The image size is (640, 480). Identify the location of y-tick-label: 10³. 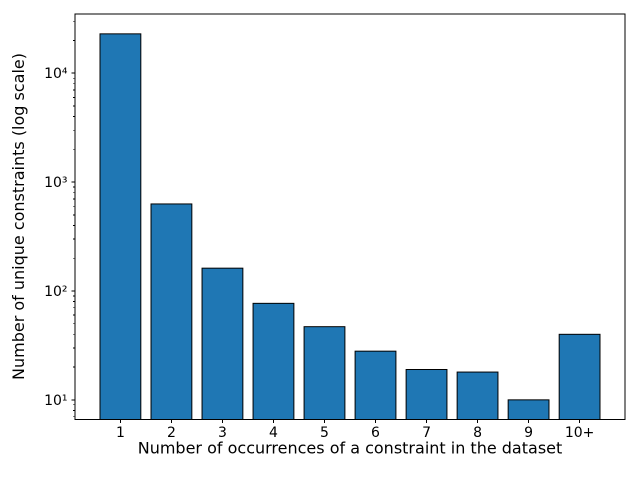
(55, 183).